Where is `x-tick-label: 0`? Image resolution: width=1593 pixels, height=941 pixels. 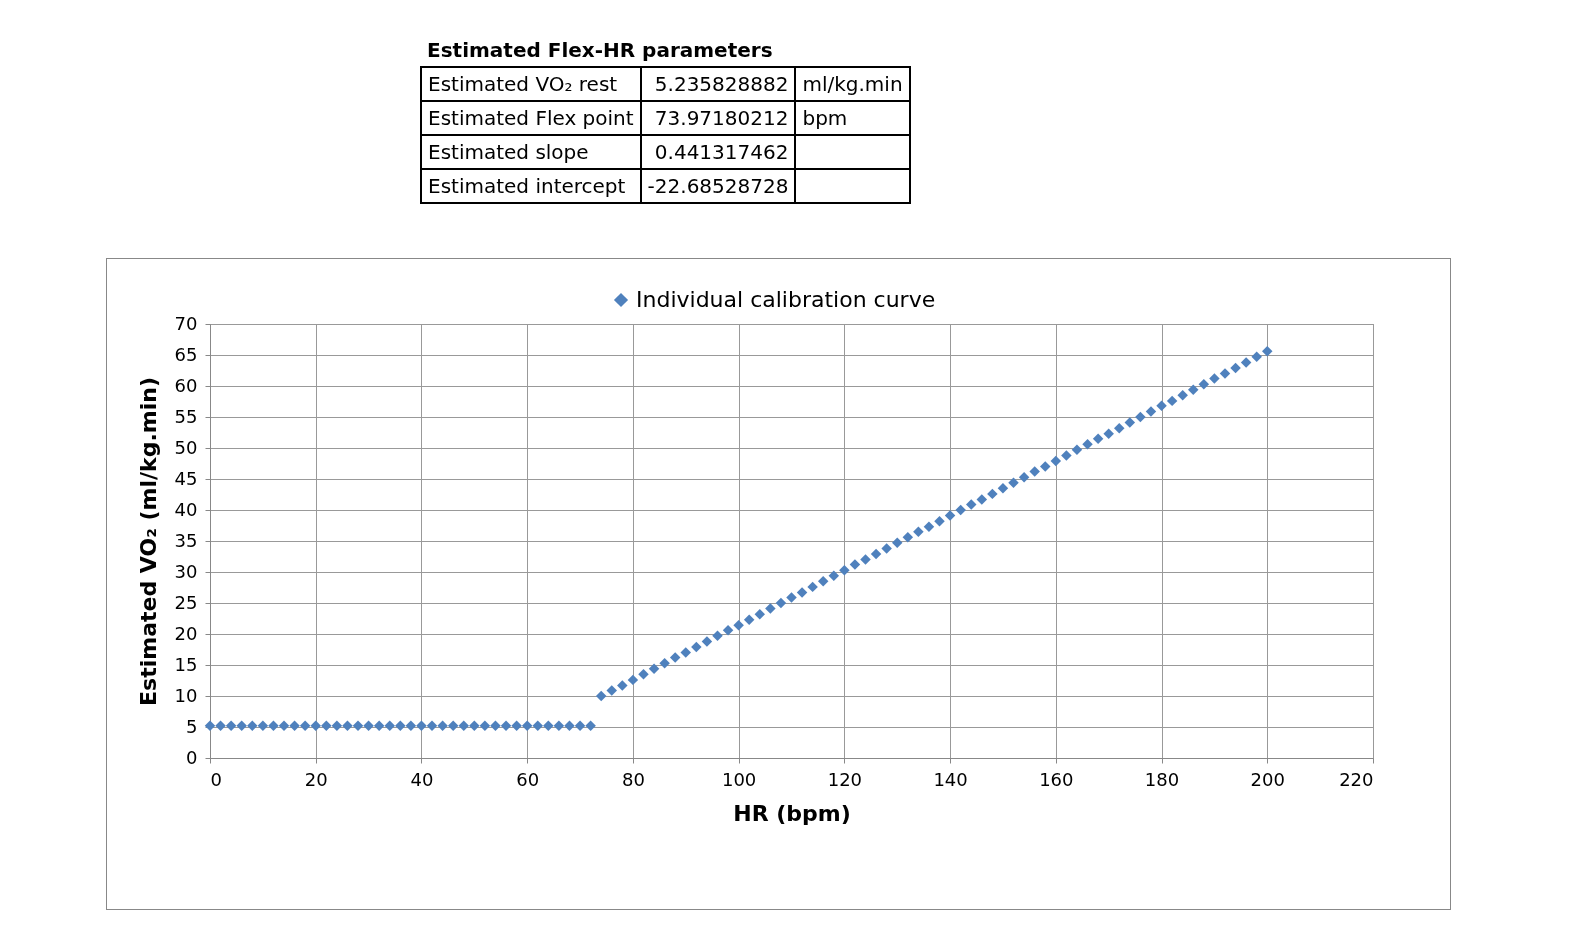
x-tick-label: 0 is located at coordinates (216, 779).